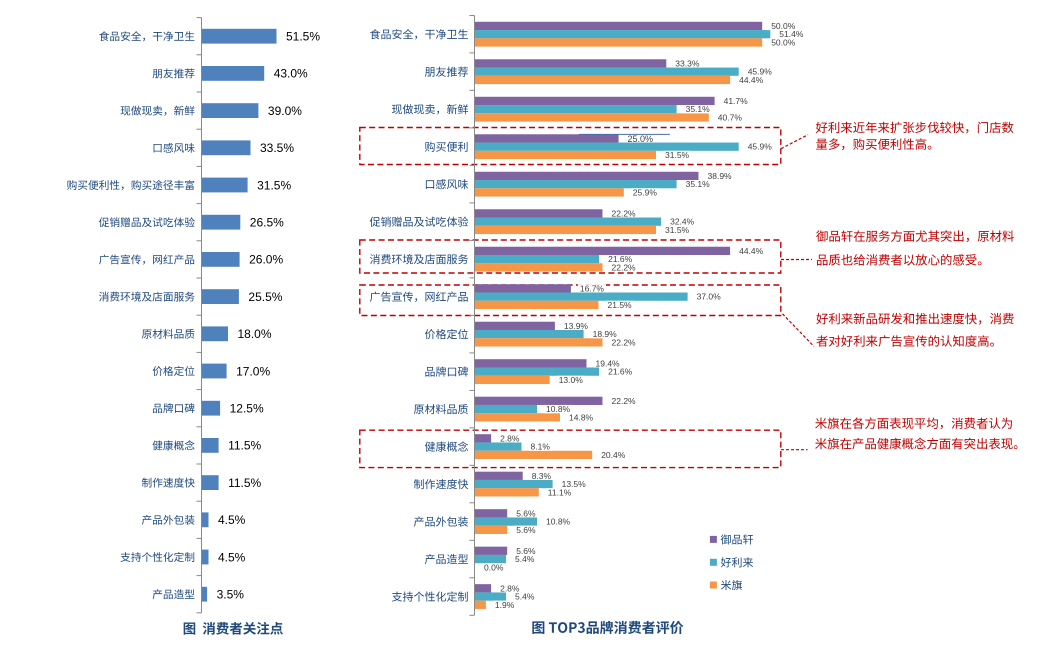 Image resolution: width=1038 pixels, height=662 pixels. What do you see at coordinates (494, 567) in the screenshot?
I see `svg-text: 0.0%` at bounding box center [494, 567].